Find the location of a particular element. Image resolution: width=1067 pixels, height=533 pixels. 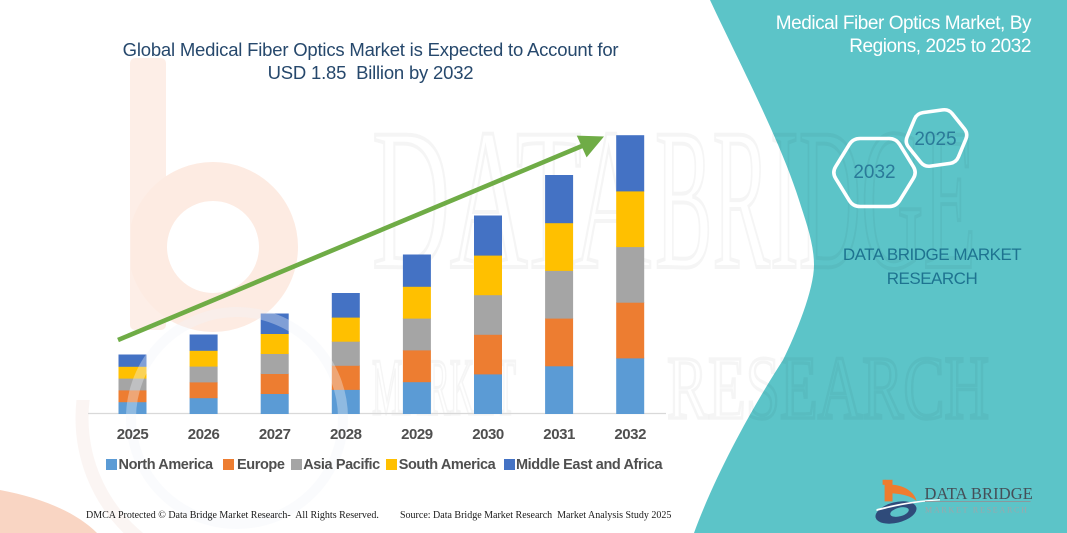

svg-text: RESEARCH is located at coordinates (828, 388).